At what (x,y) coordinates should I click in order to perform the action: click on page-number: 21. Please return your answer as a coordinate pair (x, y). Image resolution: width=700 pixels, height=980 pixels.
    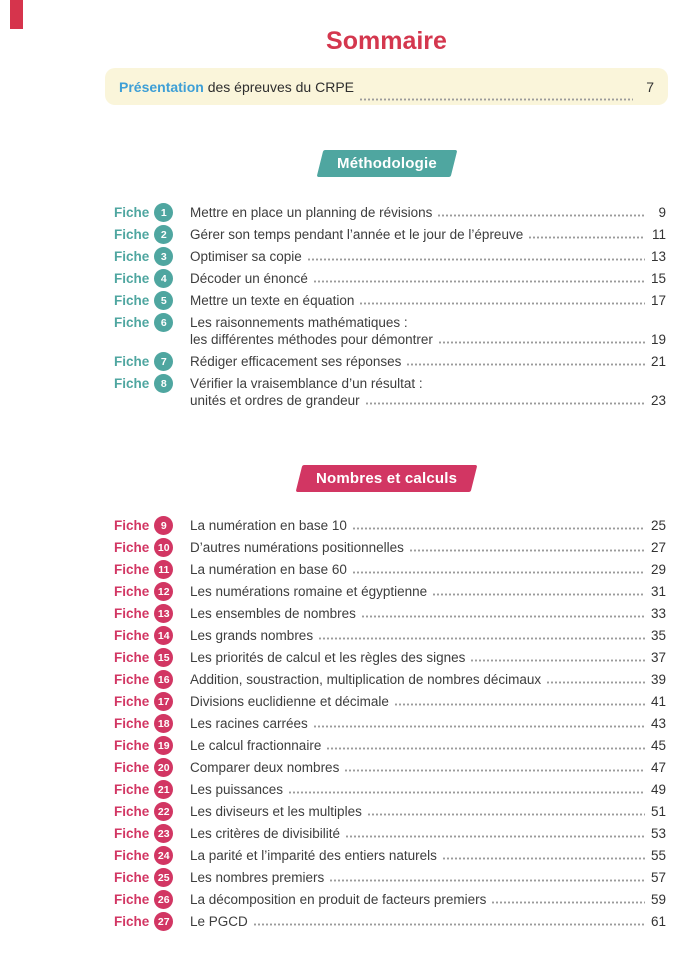
    Looking at the image, I should click on (658, 361).